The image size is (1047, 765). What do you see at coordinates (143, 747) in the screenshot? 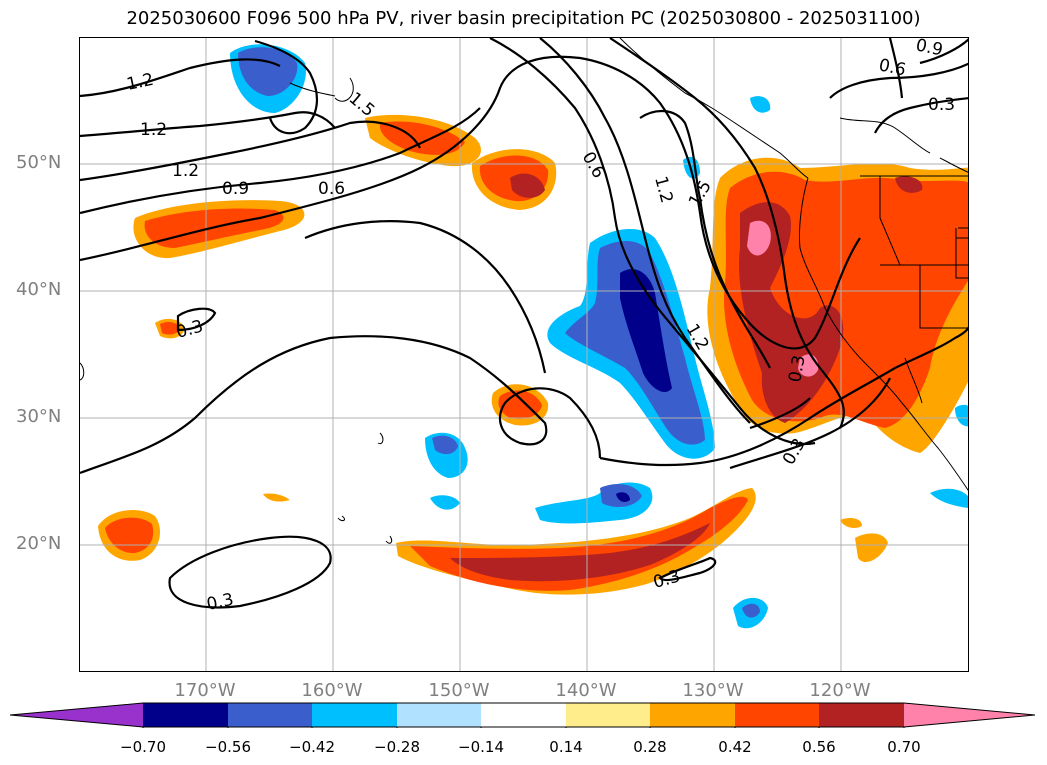
I see `colorbar-tick: −0.70` at bounding box center [143, 747].